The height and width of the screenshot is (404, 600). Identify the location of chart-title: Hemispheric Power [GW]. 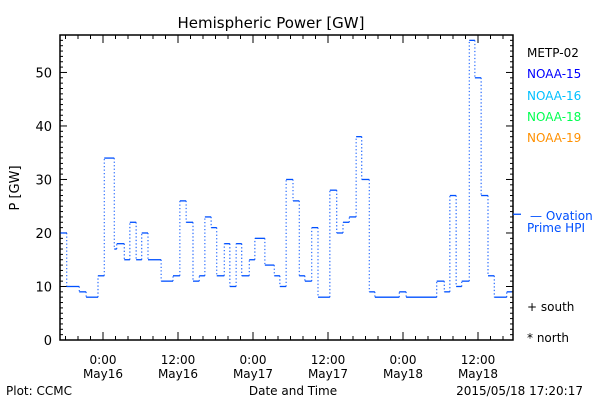
(271, 23).